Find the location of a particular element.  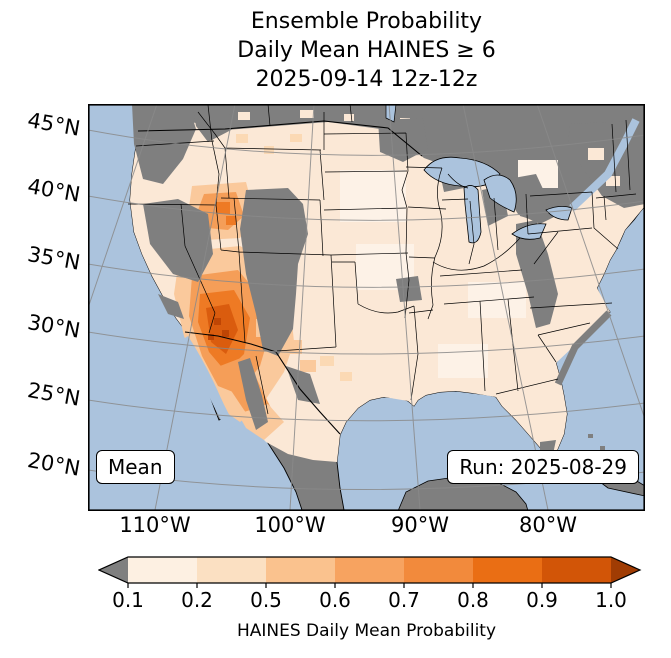

title-line-3: 2025-09-14 12z-12z is located at coordinates (366, 79).